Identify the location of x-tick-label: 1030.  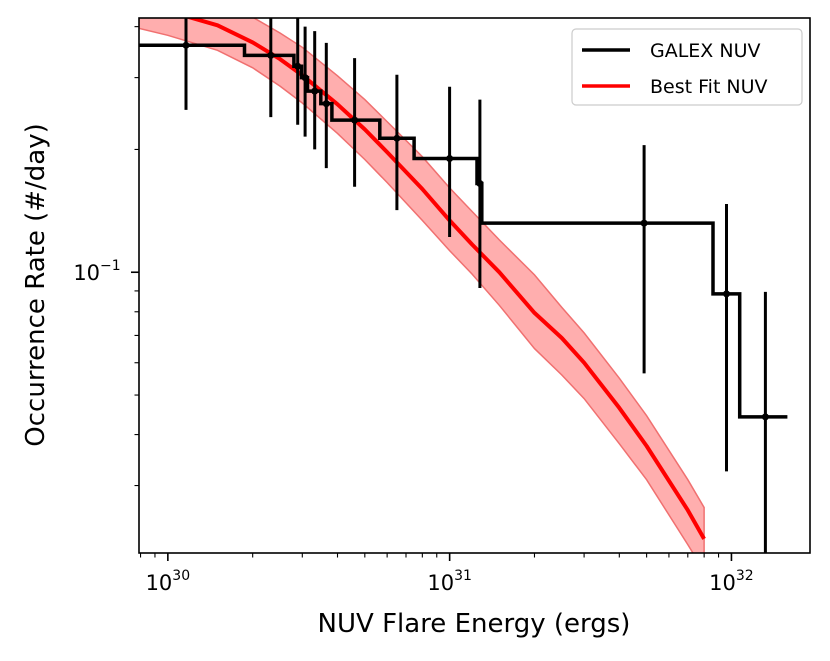
(168, 581).